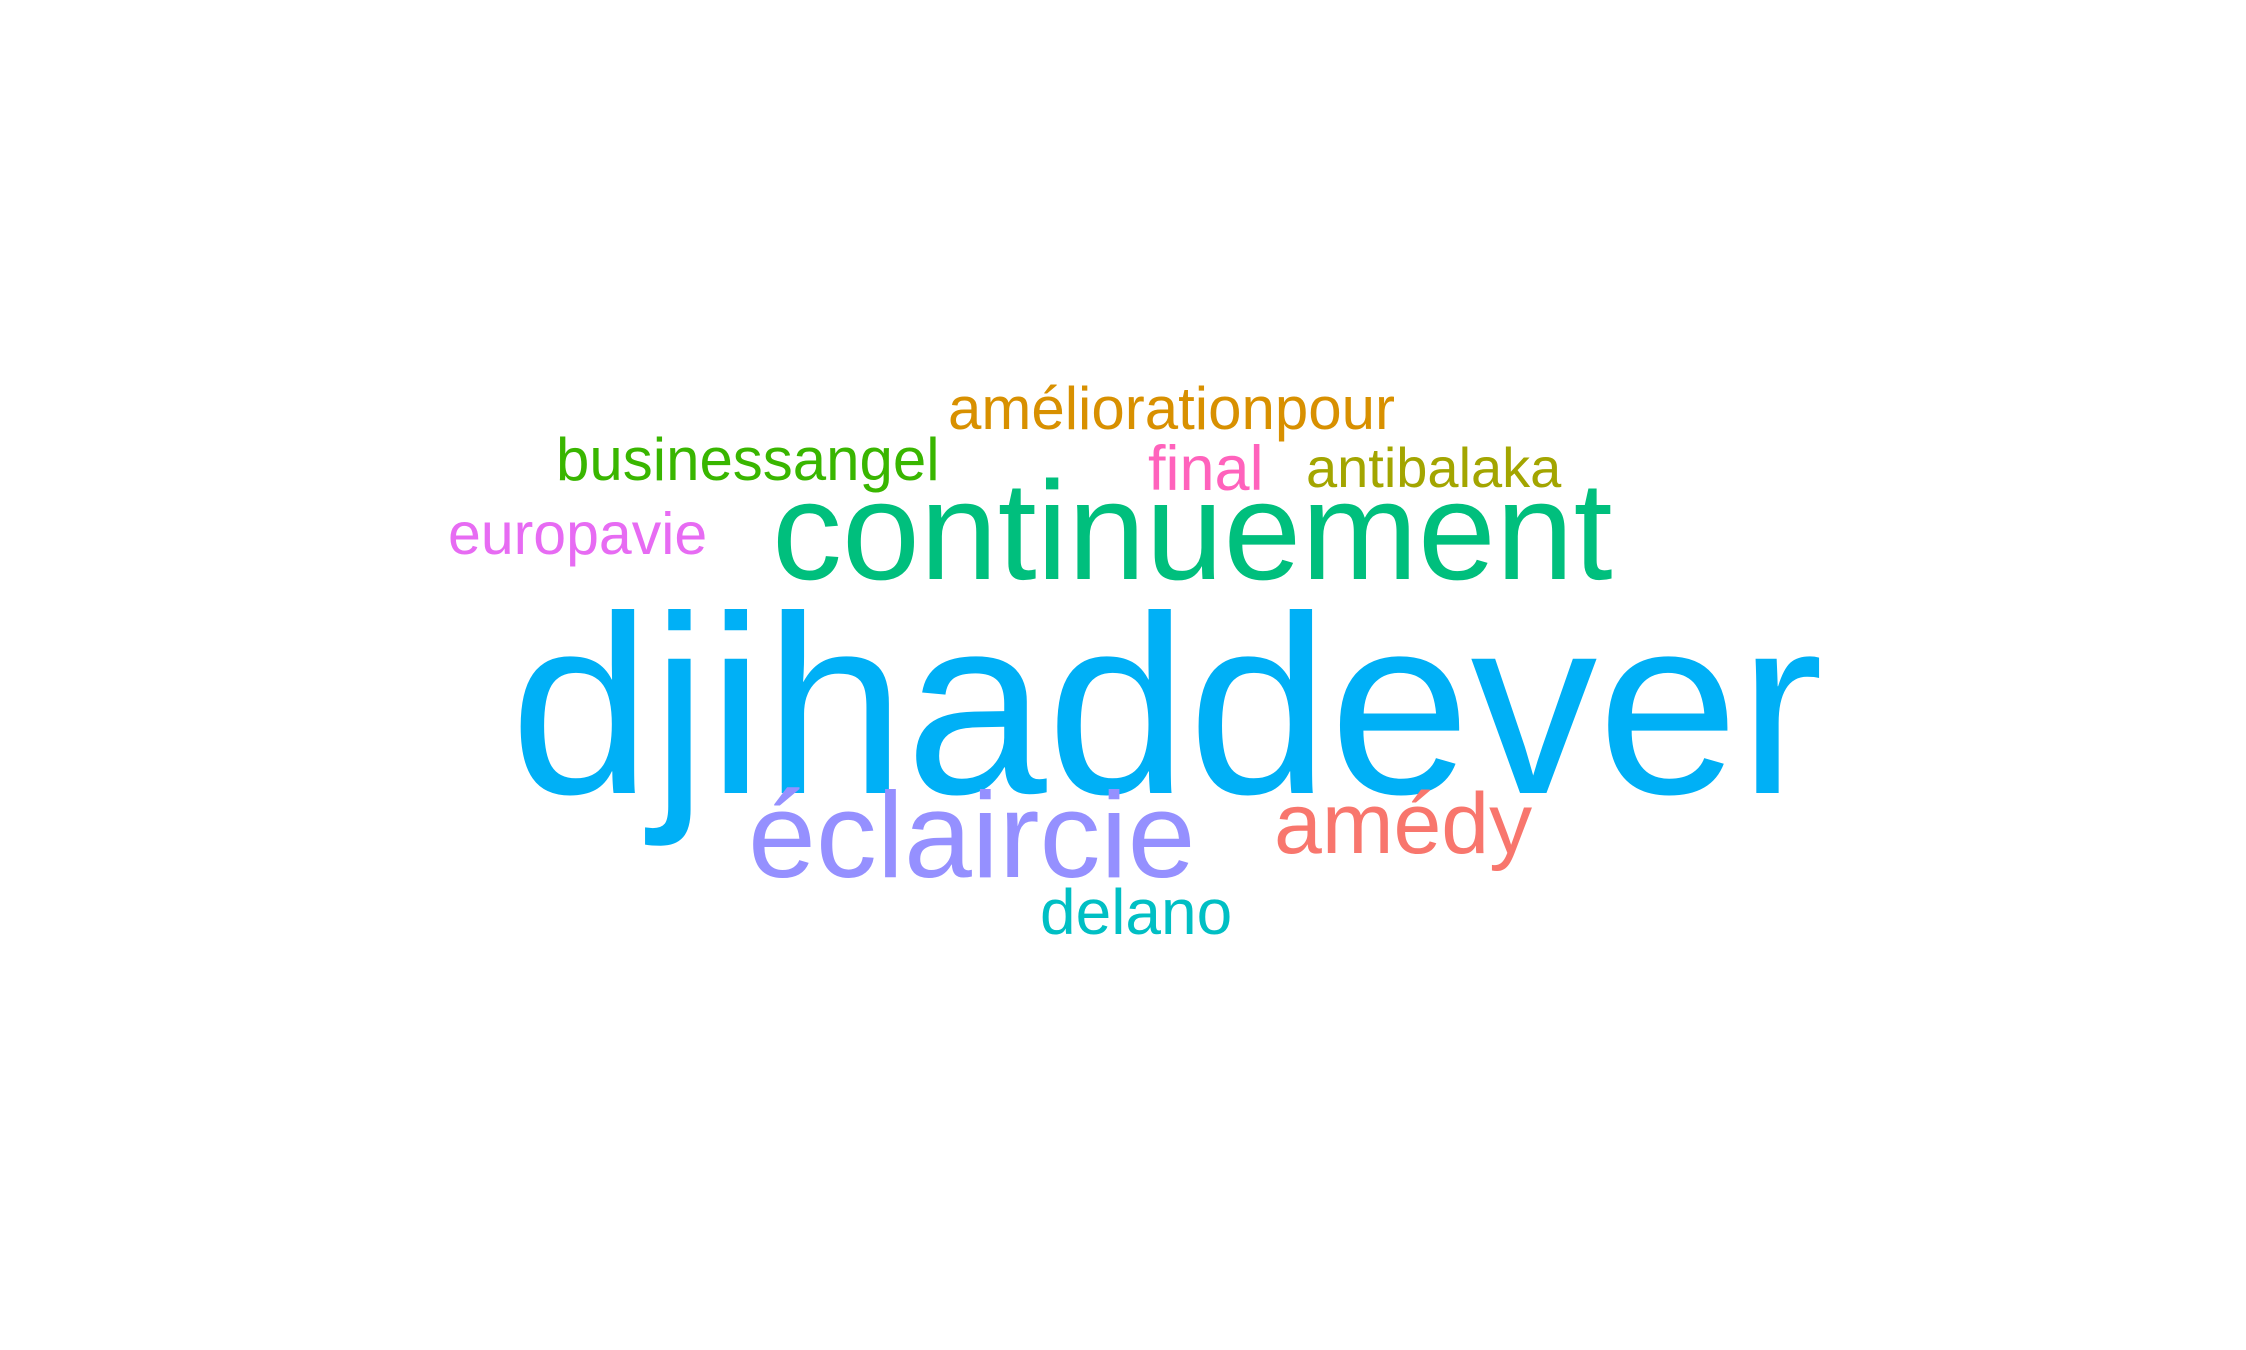 This screenshot has width=2246, height=1350. What do you see at coordinates (1167, 705) in the screenshot?
I see `word-djihaddever: djihaddever` at bounding box center [1167, 705].